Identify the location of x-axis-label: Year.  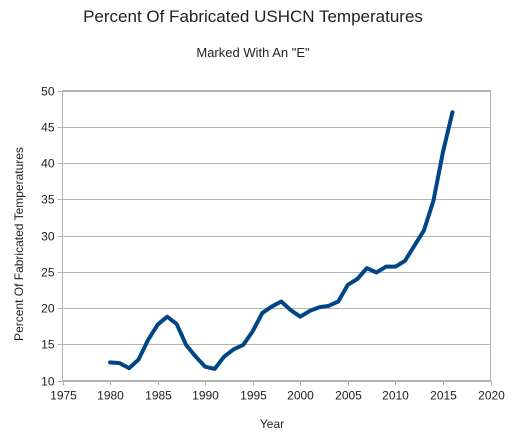
(272, 424).